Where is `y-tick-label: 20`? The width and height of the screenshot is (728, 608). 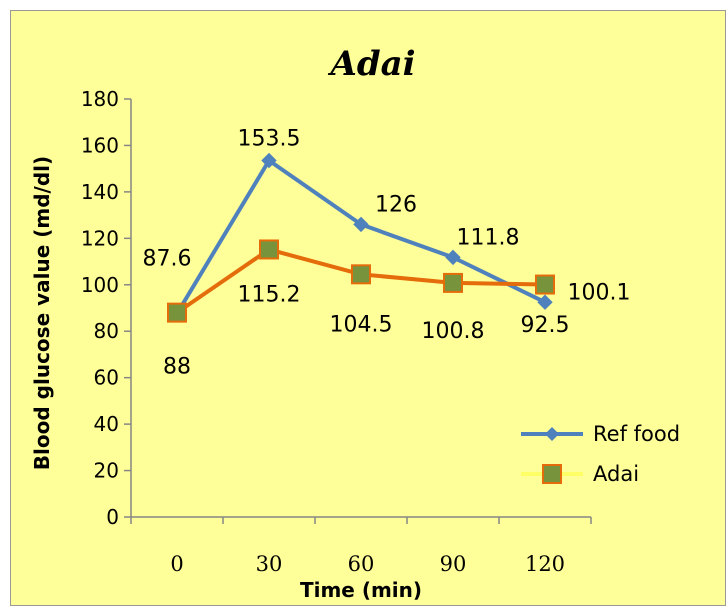 y-tick-label: 20 is located at coordinates (106, 471).